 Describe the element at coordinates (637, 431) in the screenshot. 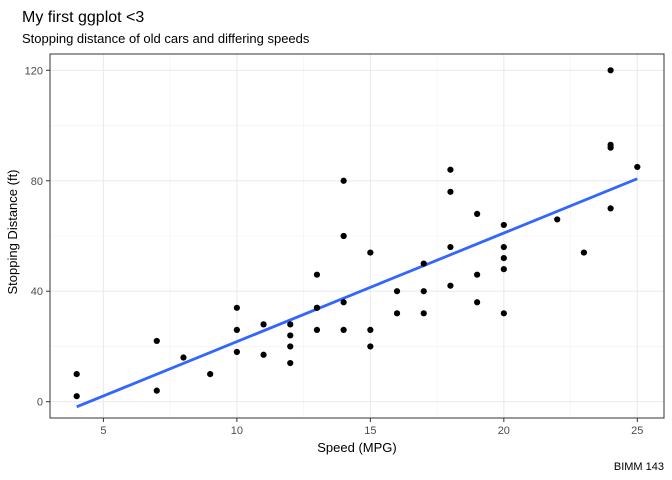

I see `x-tick-label: 25` at that location.